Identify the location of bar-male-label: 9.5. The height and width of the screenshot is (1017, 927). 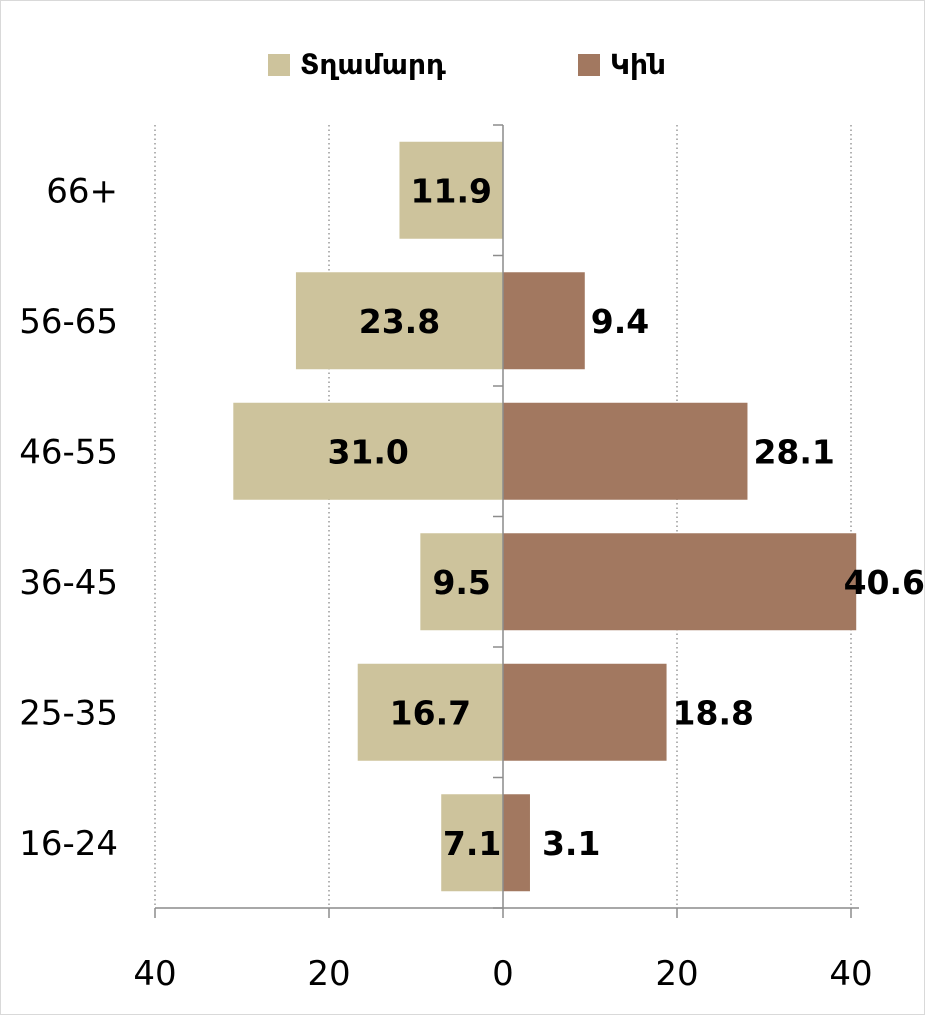
(461, 582).